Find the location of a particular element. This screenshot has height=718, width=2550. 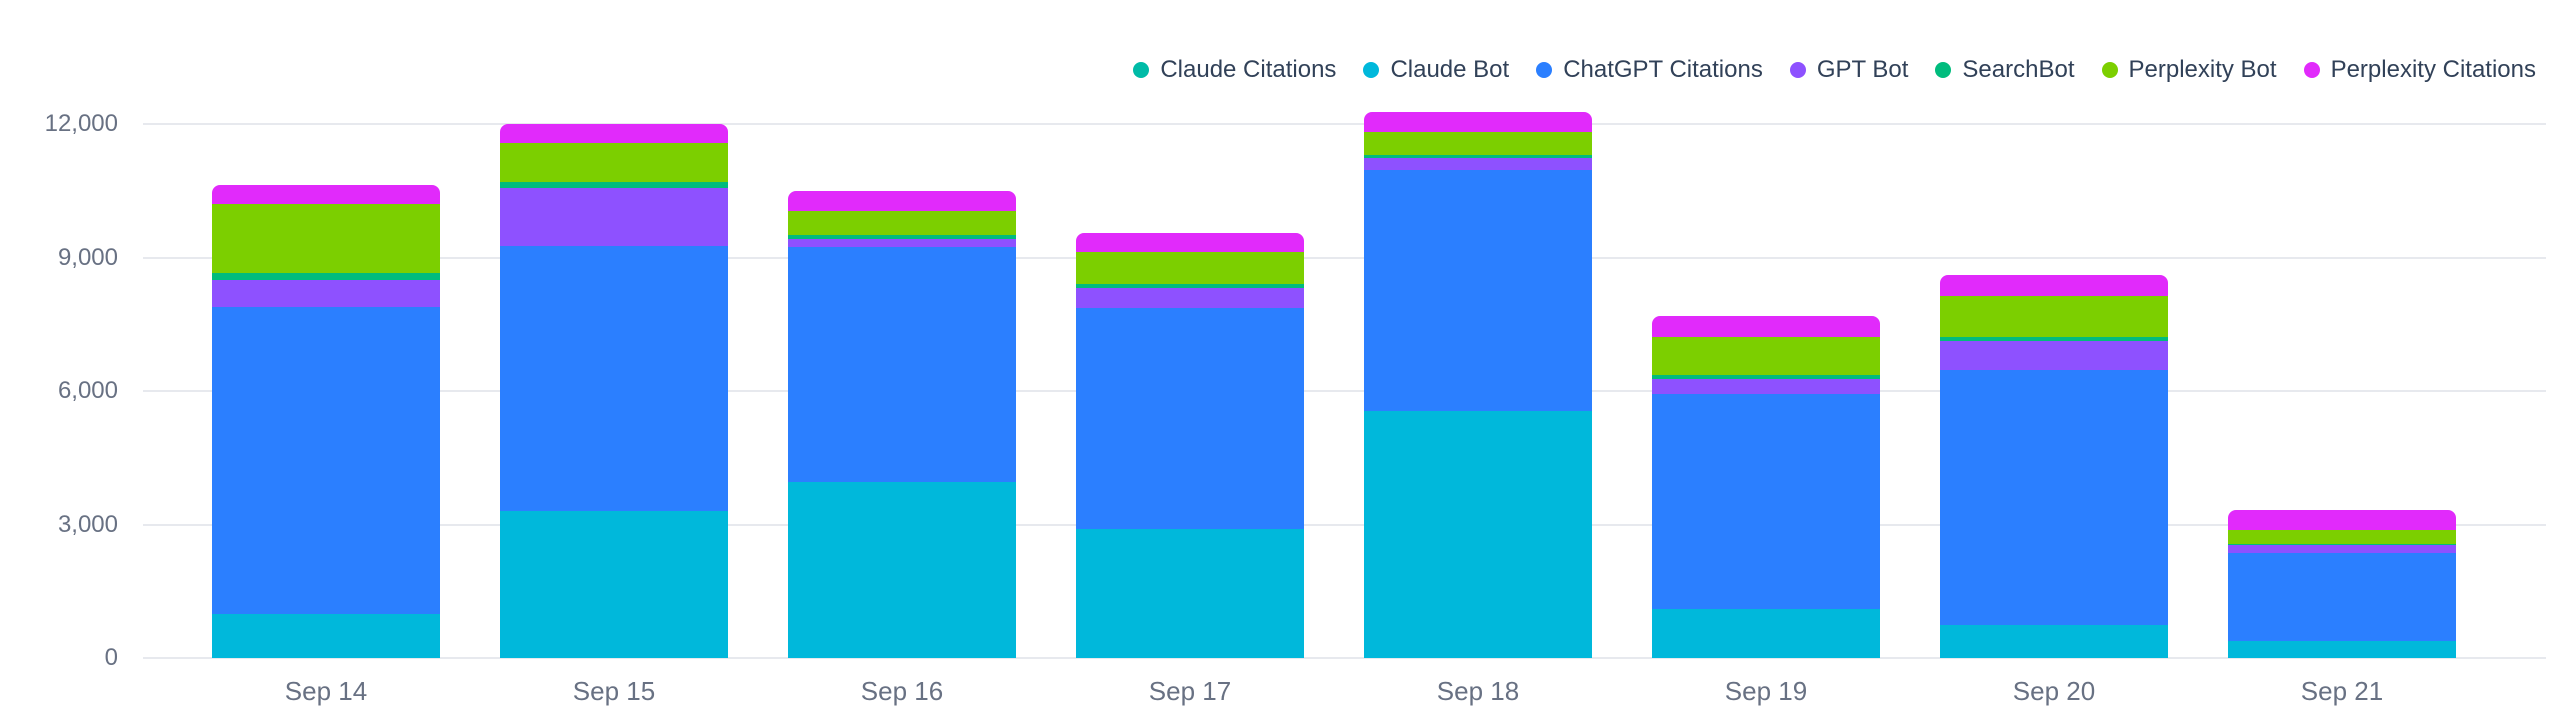

legend-item-label: Claude Citations is located at coordinates (1248, 69).